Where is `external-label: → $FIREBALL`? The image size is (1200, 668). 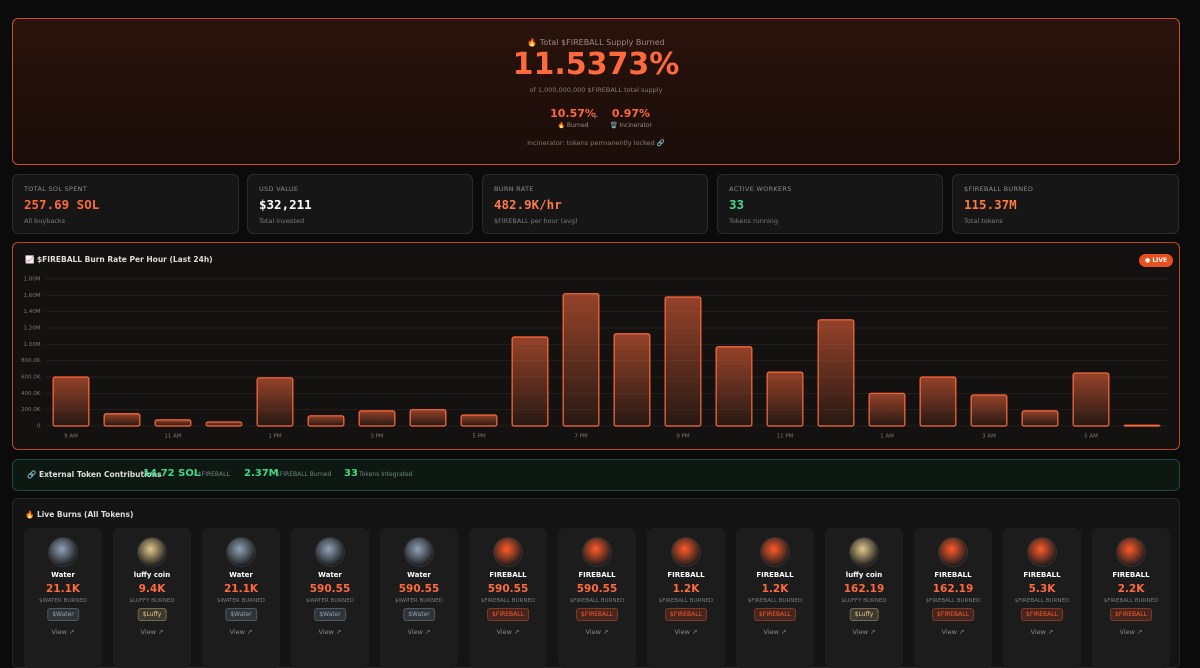 external-label: → $FIREBALL is located at coordinates (210, 474).